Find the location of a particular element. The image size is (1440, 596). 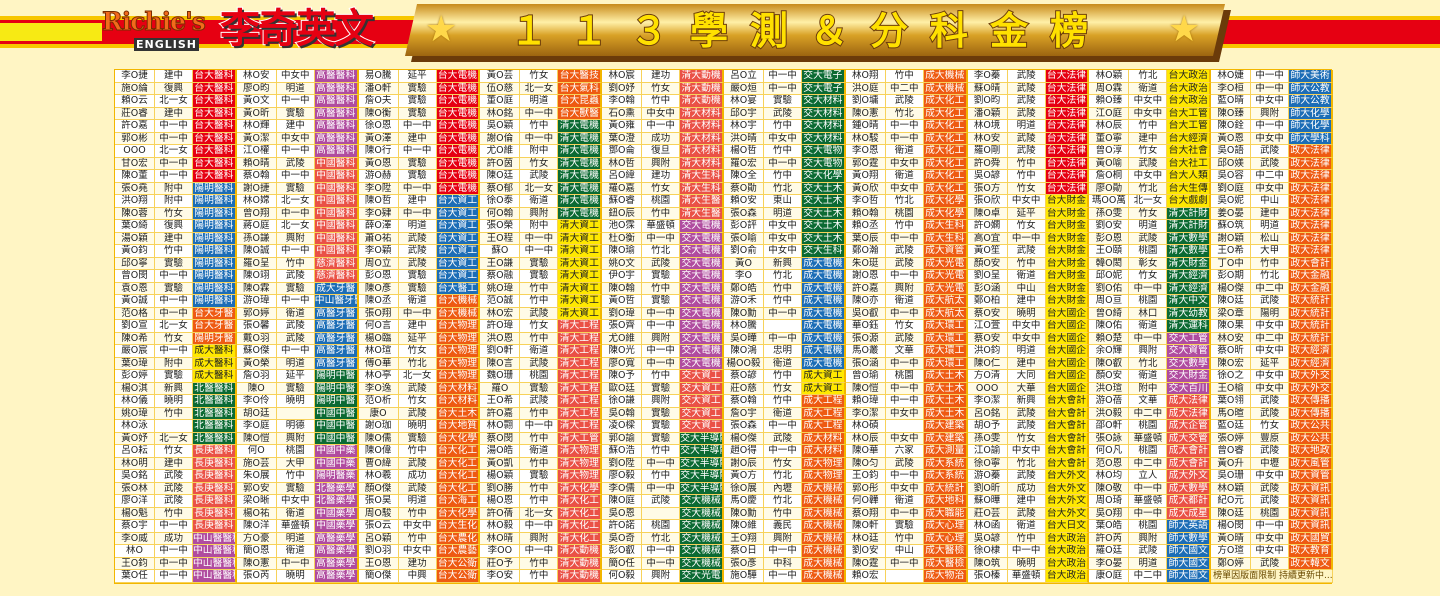

student-name: 許O芮 is located at coordinates (1109, 539).